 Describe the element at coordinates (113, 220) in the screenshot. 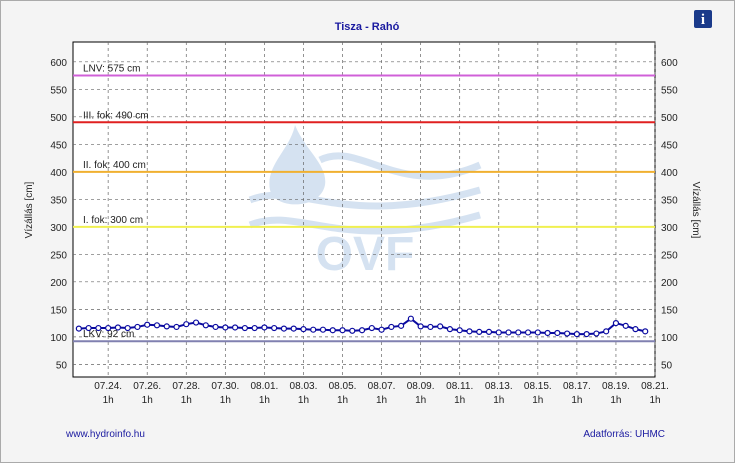

I see `threshold-label: I. fok: 300 cm` at that location.